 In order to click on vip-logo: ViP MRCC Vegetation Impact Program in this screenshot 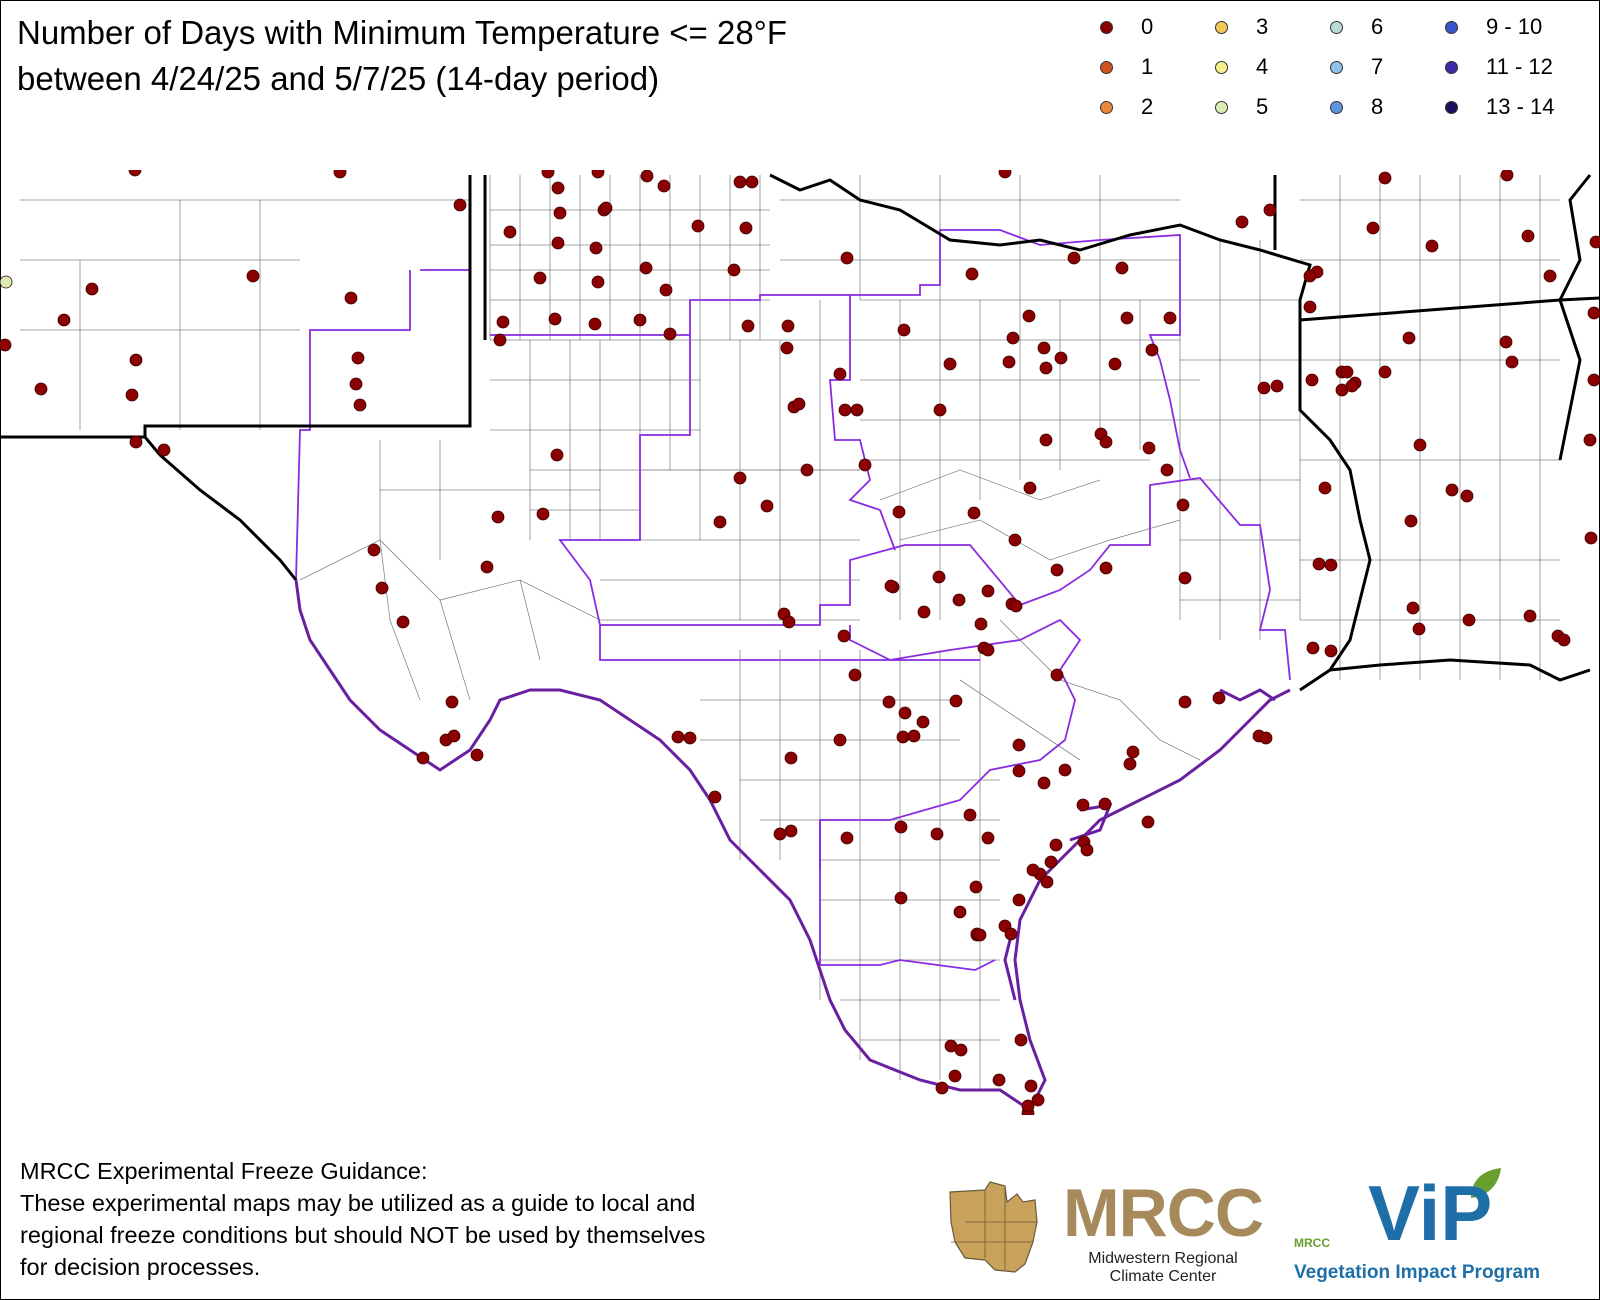, I will do `click(1442, 1228)`.